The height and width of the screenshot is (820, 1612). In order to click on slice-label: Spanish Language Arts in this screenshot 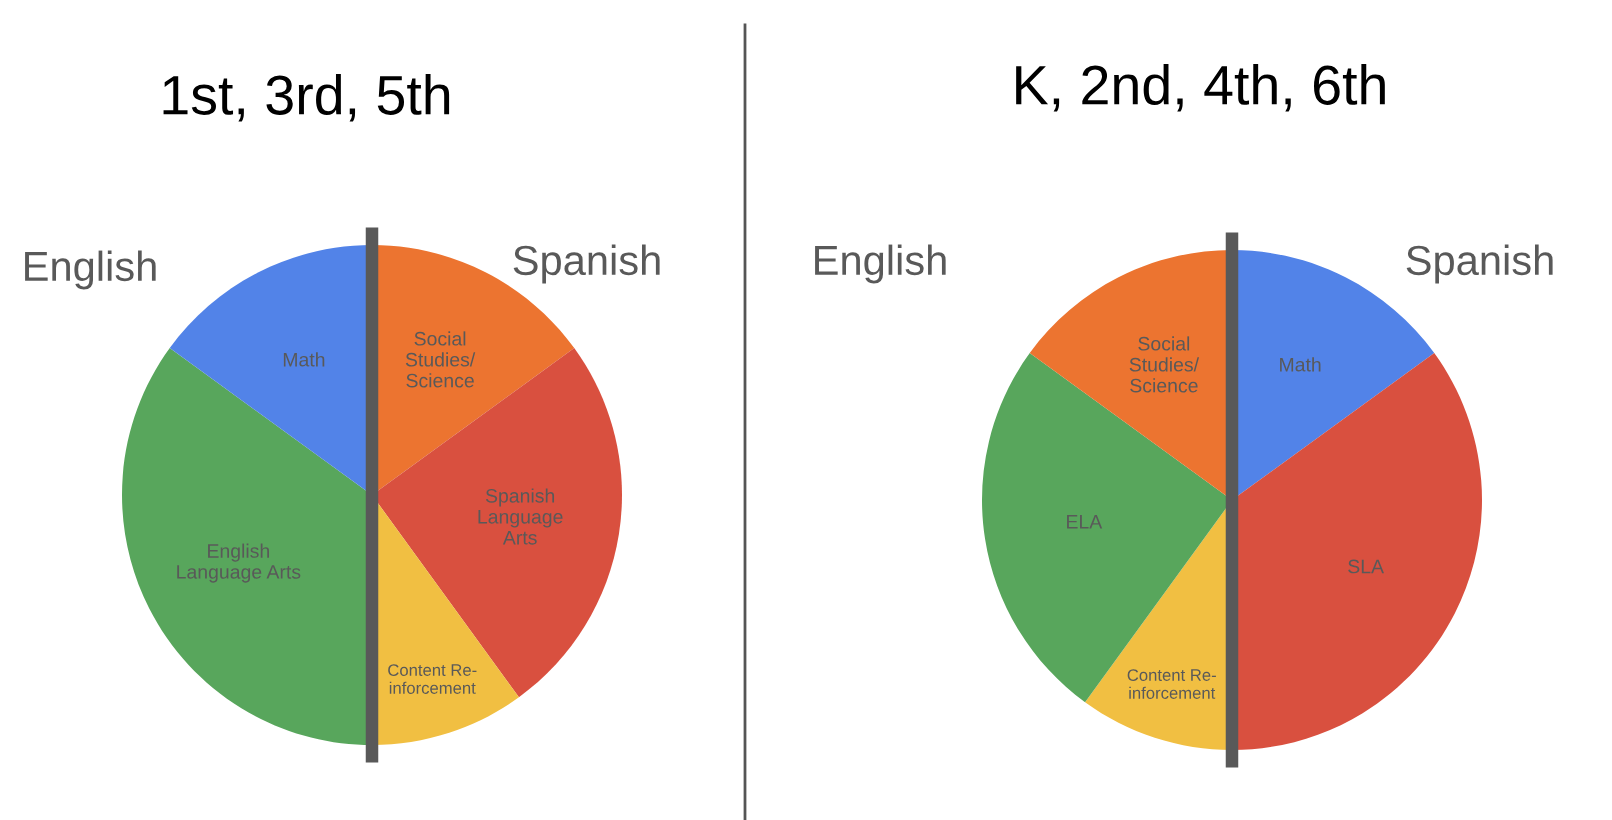, I will do `click(520, 516)`.